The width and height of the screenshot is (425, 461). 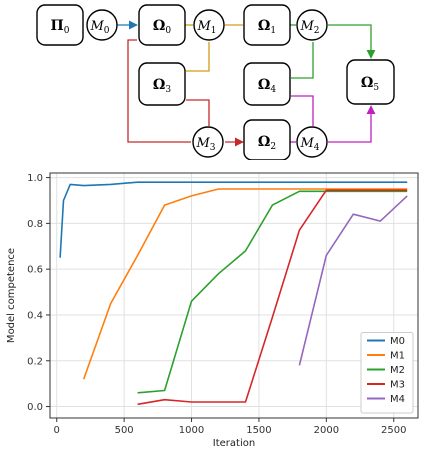 What do you see at coordinates (397, 370) in the screenshot?
I see `legend-label-m2: M2` at bounding box center [397, 370].